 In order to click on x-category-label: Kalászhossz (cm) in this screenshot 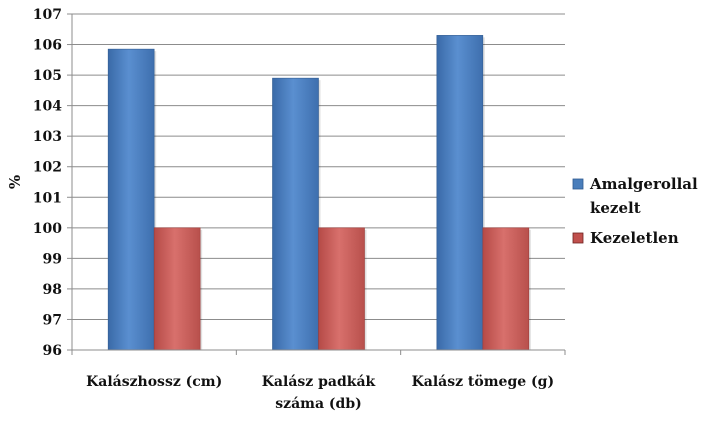, I will do `click(154, 382)`.